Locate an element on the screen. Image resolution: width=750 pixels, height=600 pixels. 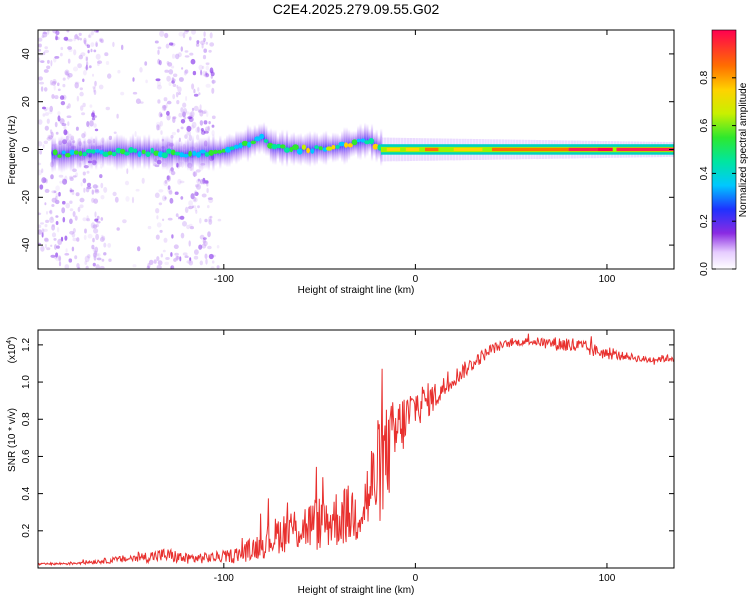
colorbar-tick-label: 0.4 is located at coordinates (704, 173).